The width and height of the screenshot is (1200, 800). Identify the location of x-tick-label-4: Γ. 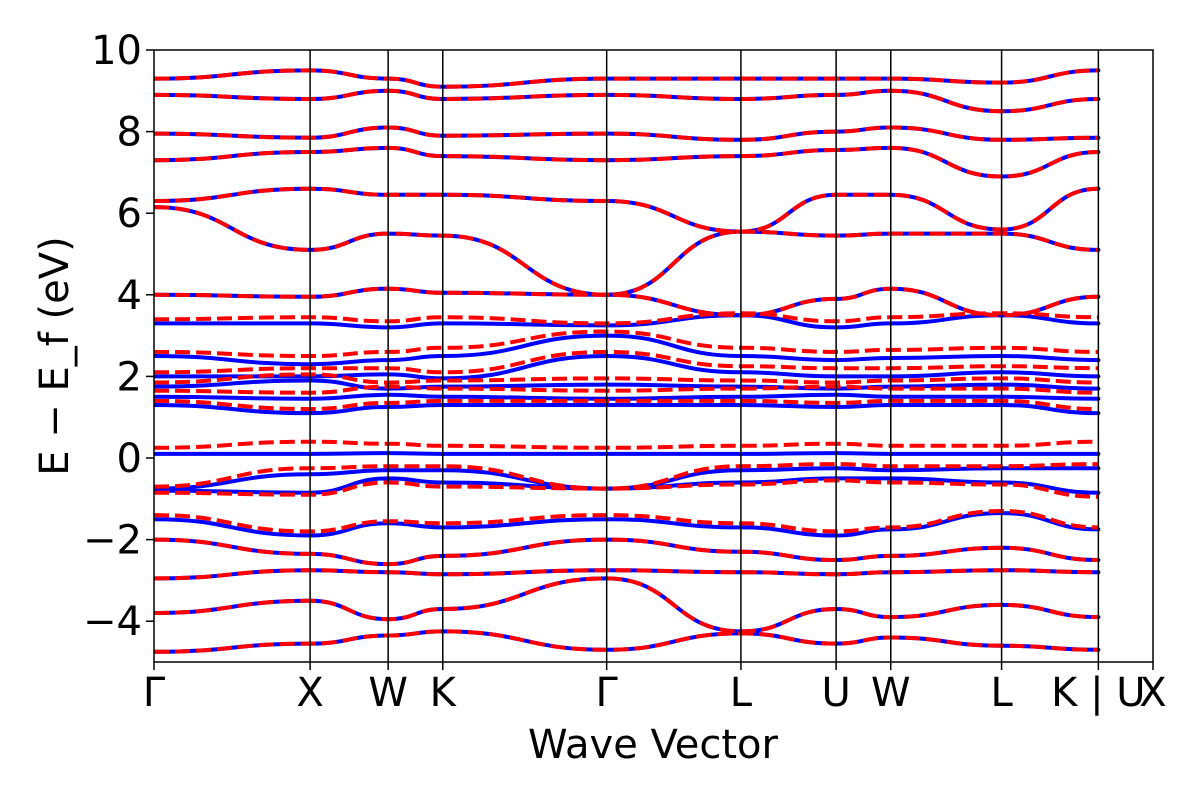
(607, 693).